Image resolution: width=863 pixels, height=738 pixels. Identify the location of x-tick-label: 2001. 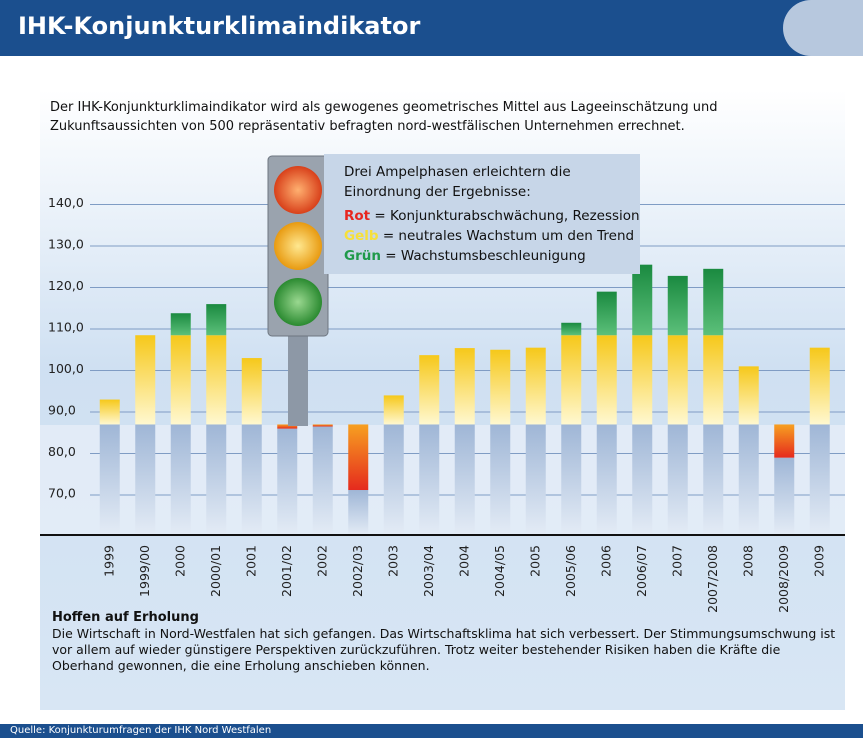
(250, 561).